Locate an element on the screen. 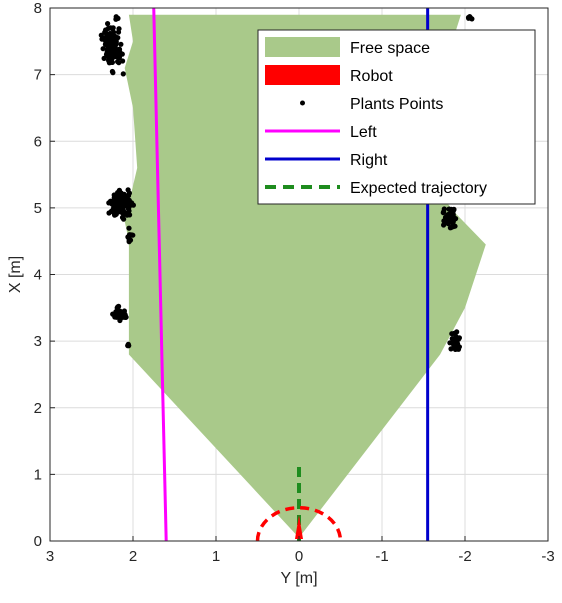  legend-label: Right is located at coordinates (369, 160).